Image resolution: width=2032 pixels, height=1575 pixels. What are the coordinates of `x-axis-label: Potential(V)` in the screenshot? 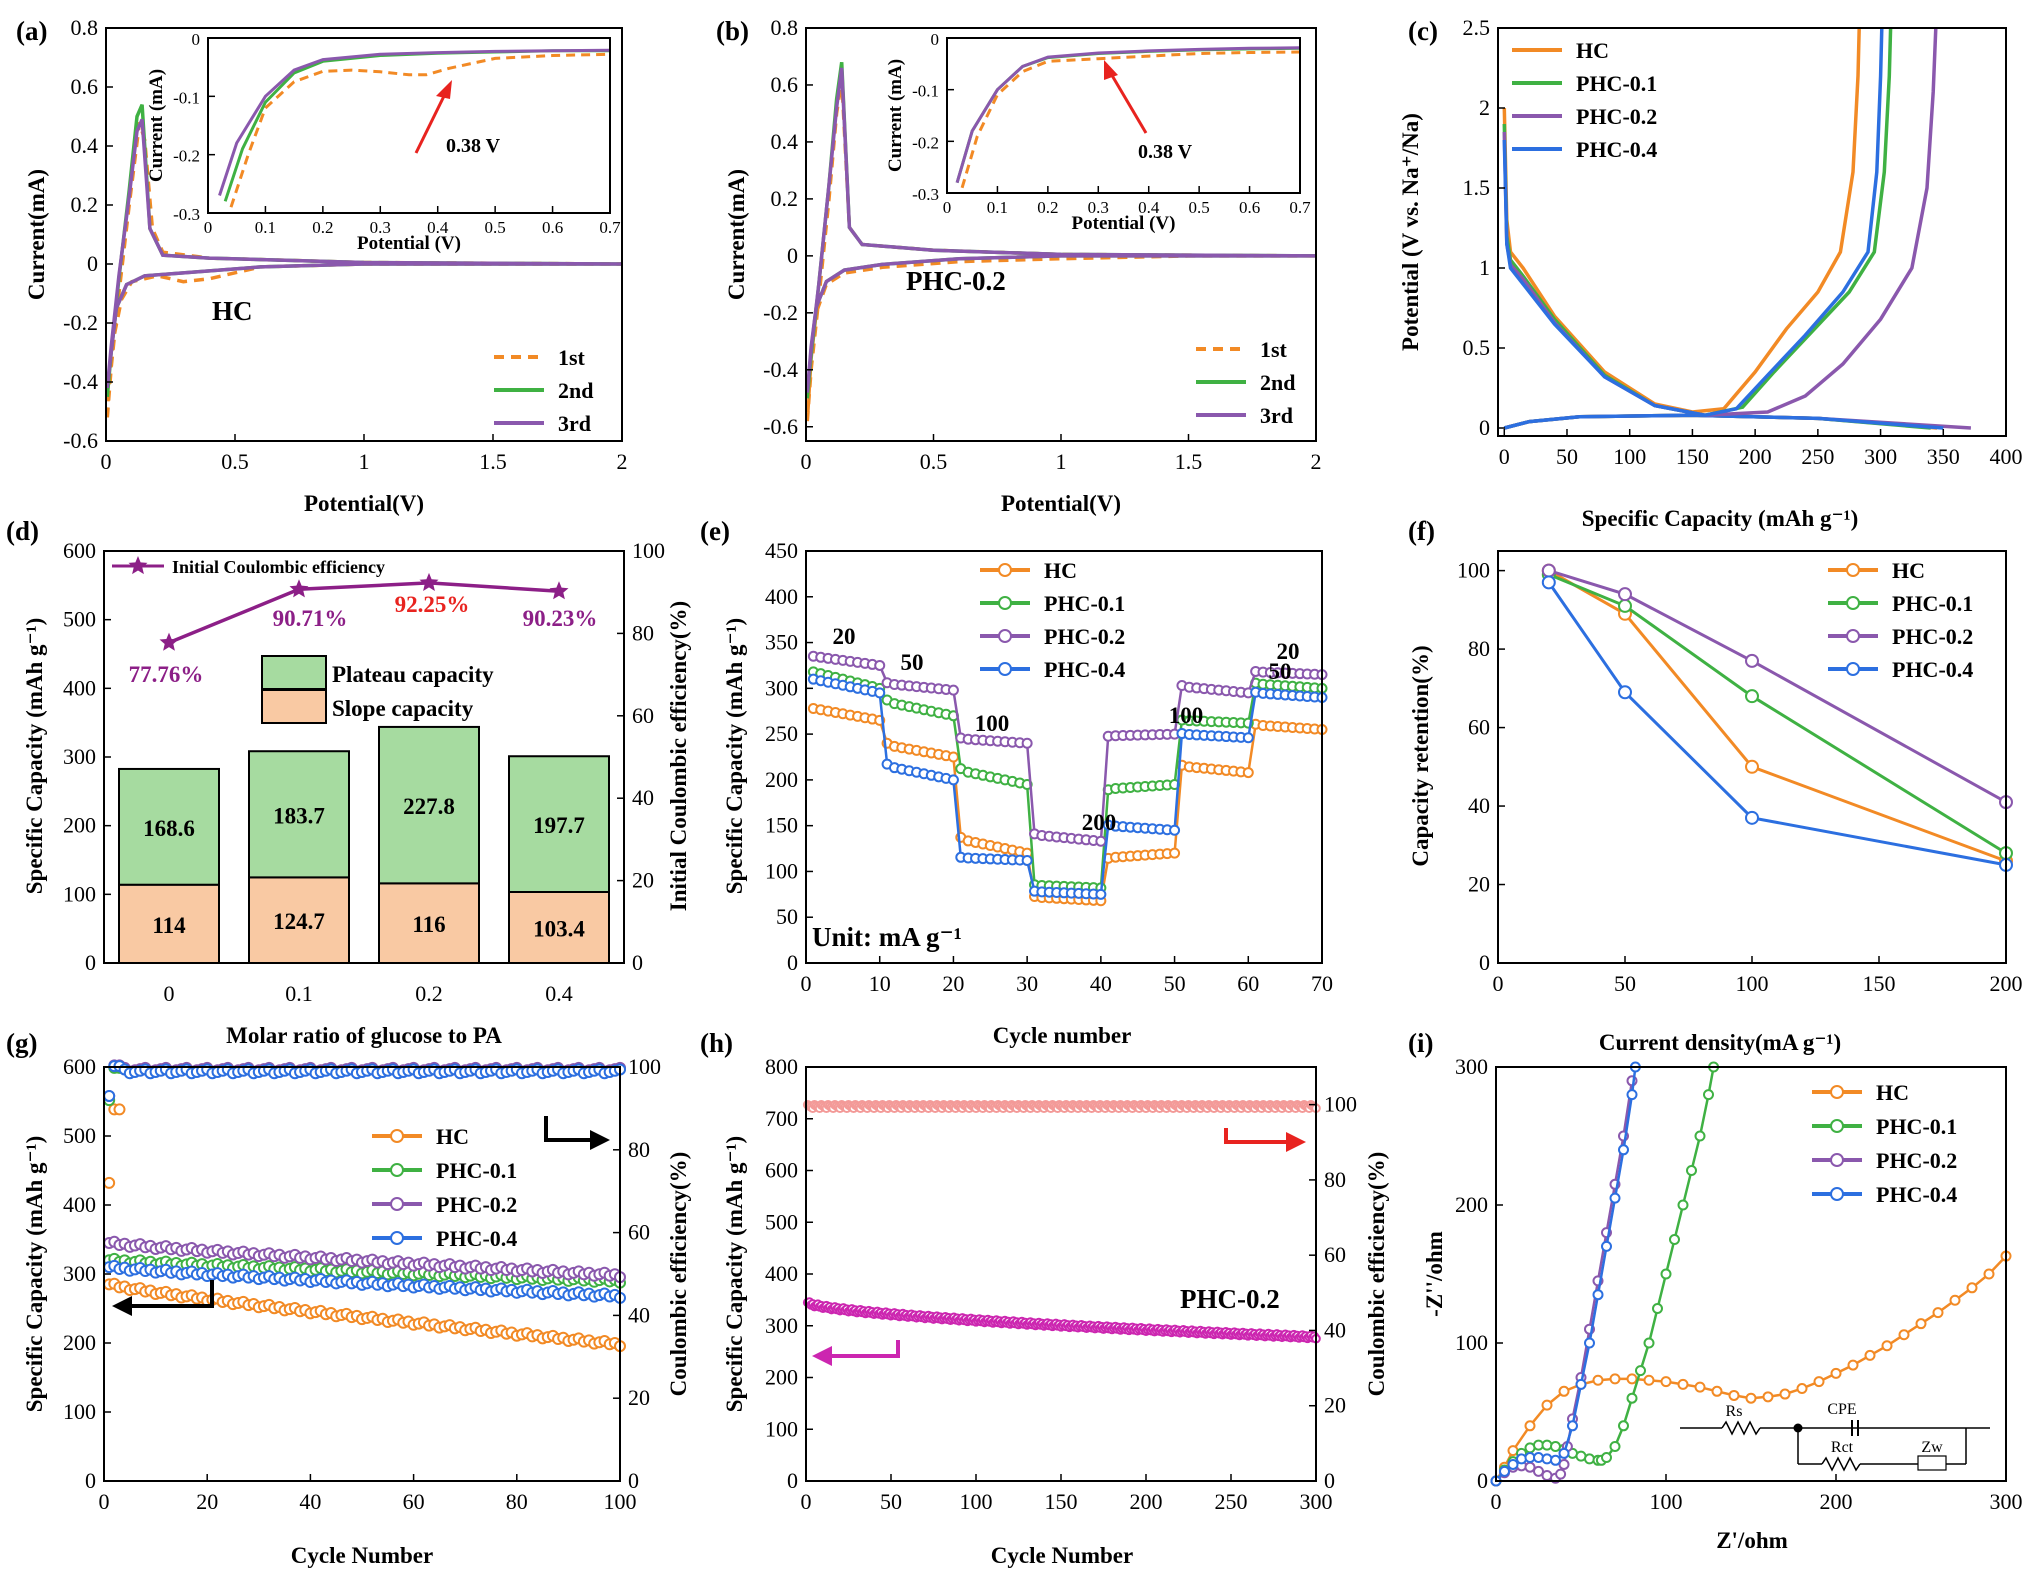 It's located at (1061, 503).